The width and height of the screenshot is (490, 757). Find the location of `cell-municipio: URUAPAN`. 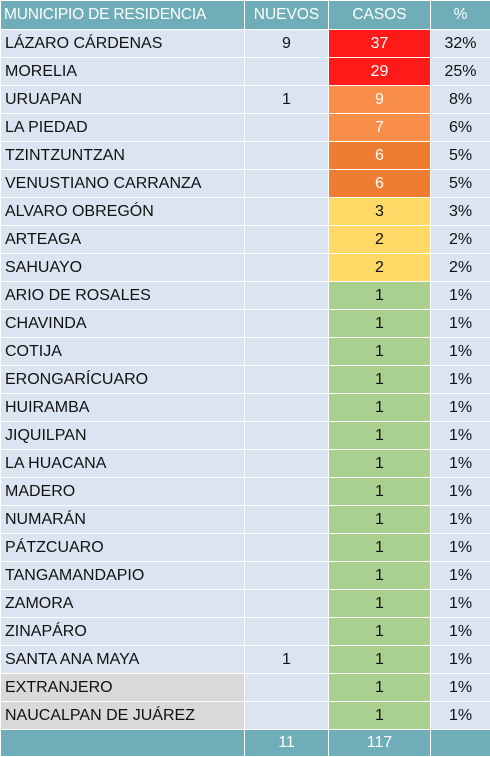

cell-municipio: URUAPAN is located at coordinates (123, 100).